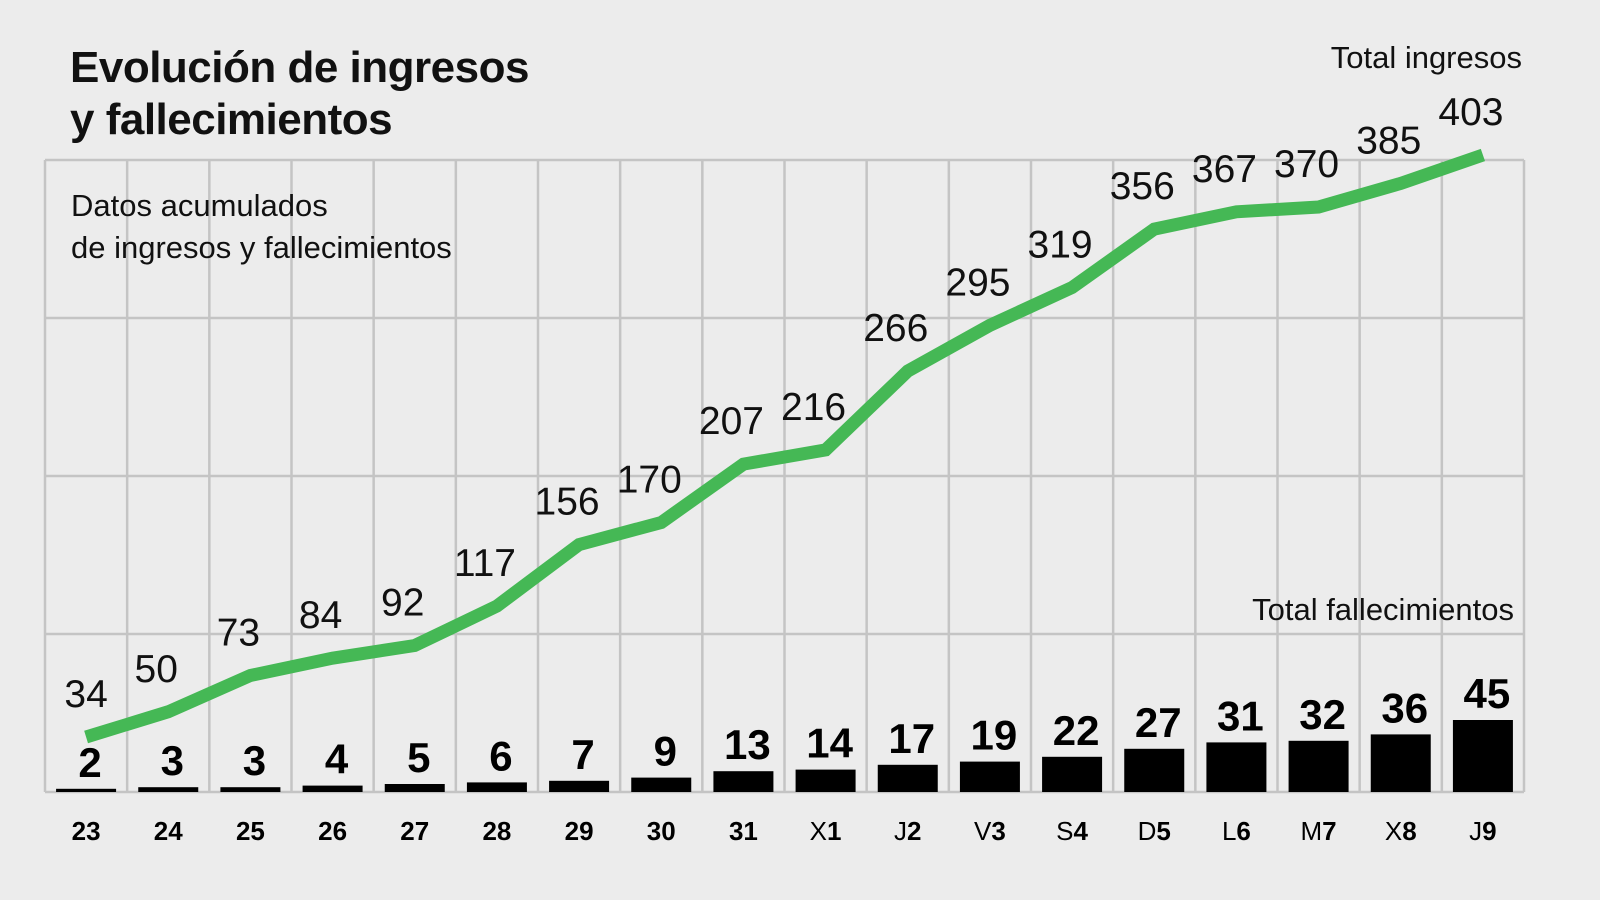  What do you see at coordinates (665, 751) in the screenshot?
I see `fallecimientos-value-label: 9` at bounding box center [665, 751].